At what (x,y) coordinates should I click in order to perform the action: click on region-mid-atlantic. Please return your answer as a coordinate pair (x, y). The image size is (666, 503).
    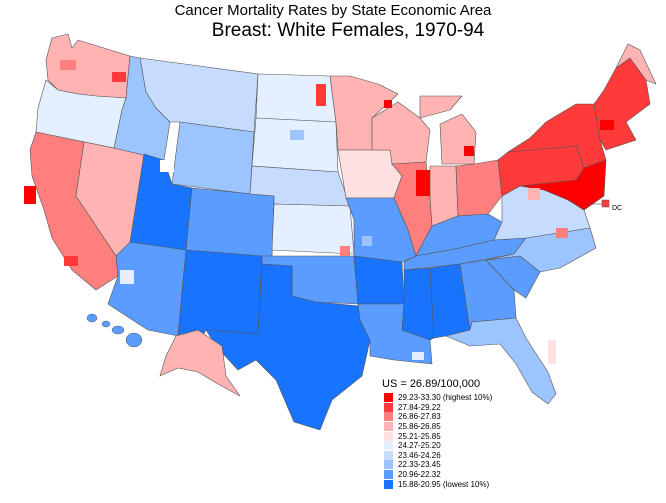
    Looking at the image, I should click on (563, 185).